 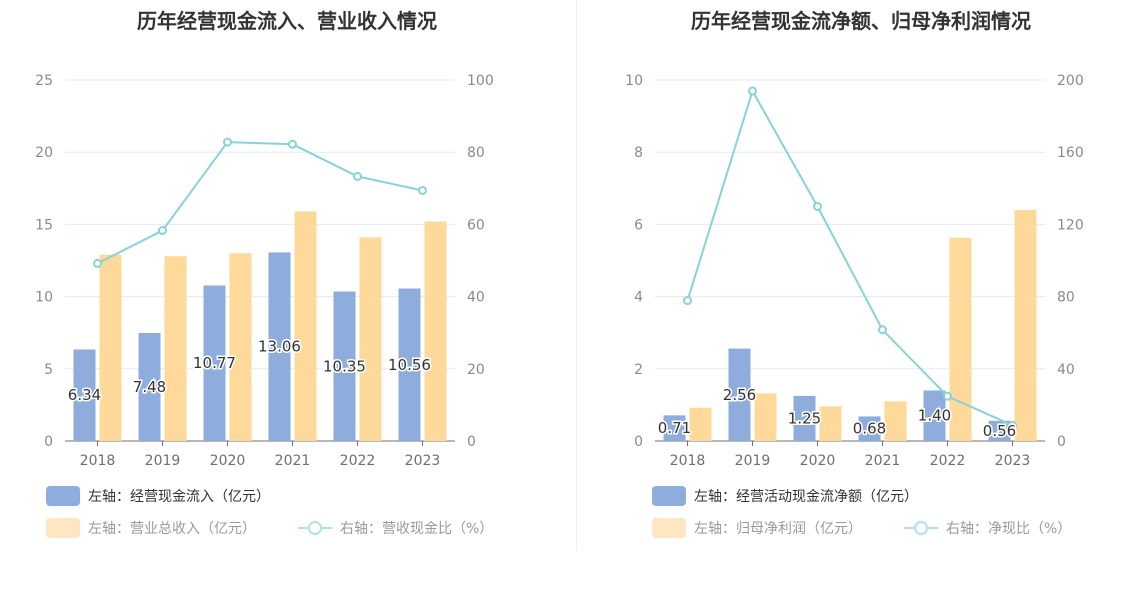 I want to click on y-right-tick-label: 100, so click(x=480, y=81).